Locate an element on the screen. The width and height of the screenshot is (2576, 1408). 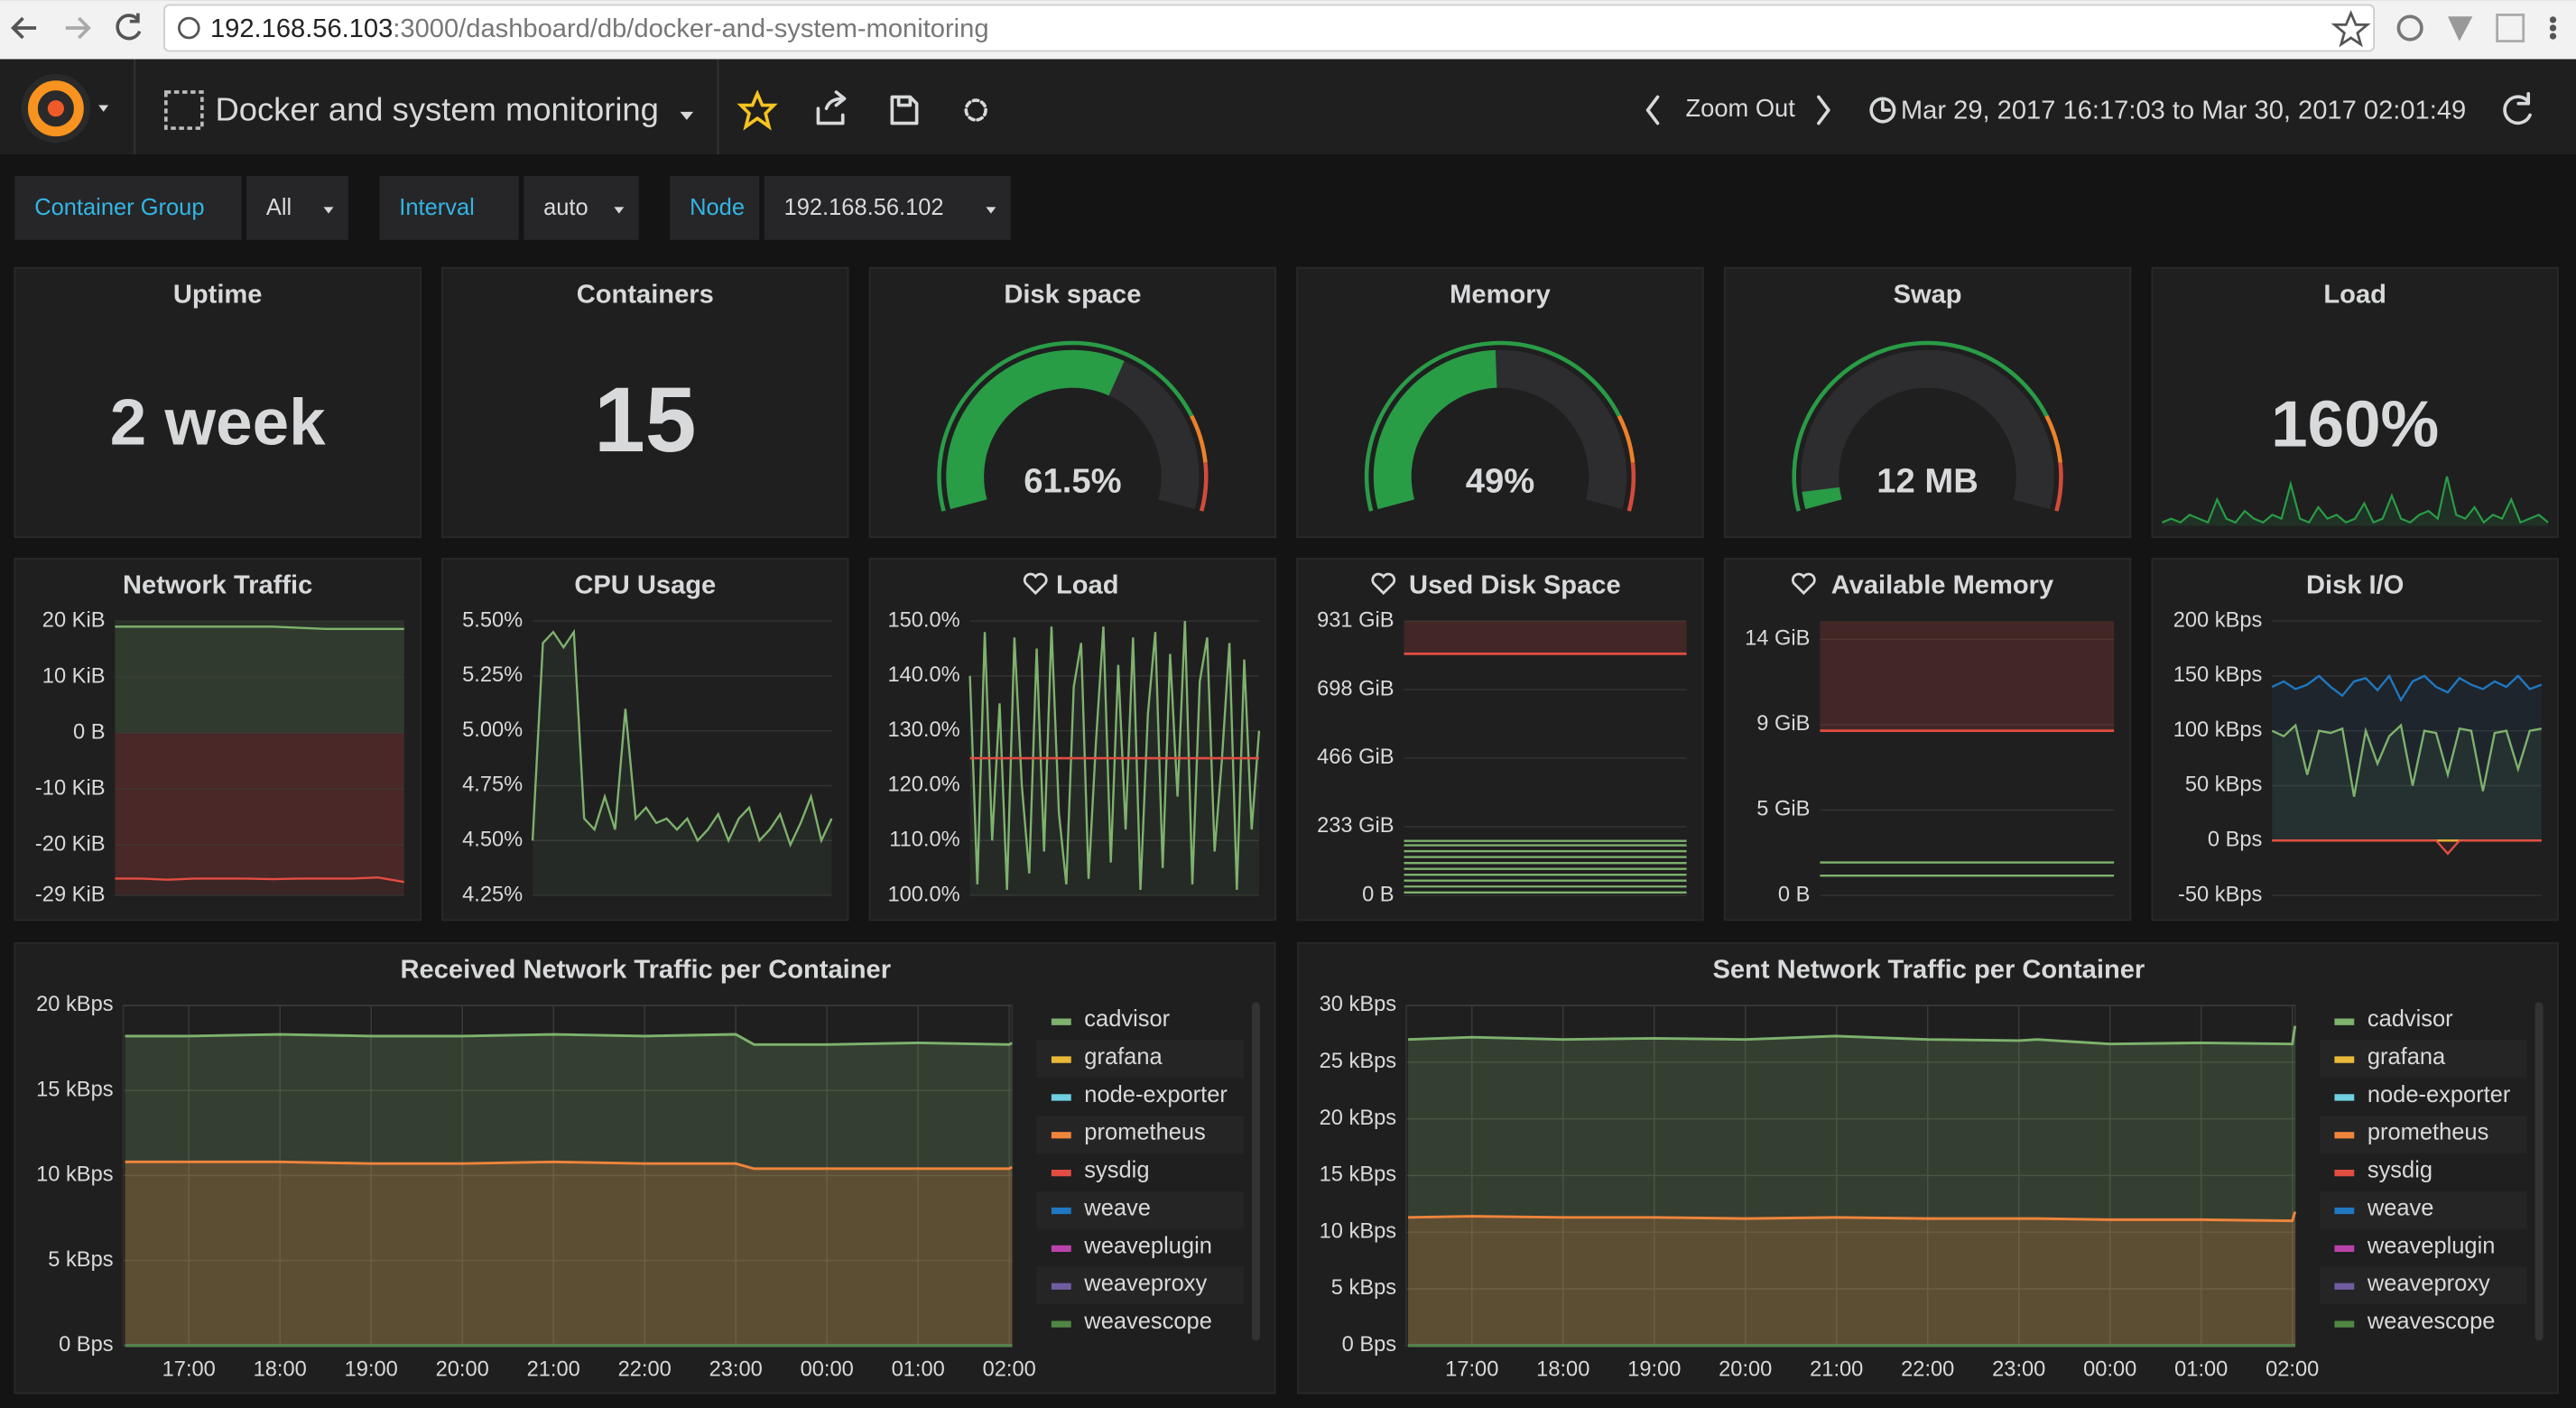
stat-value: 15 is located at coordinates (645, 419).